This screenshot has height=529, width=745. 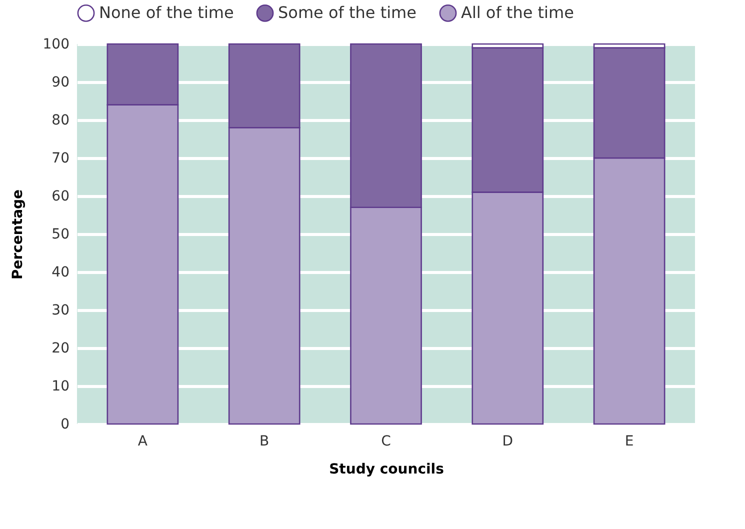 What do you see at coordinates (61, 310) in the screenshot?
I see `y-tick-label: 30` at bounding box center [61, 310].